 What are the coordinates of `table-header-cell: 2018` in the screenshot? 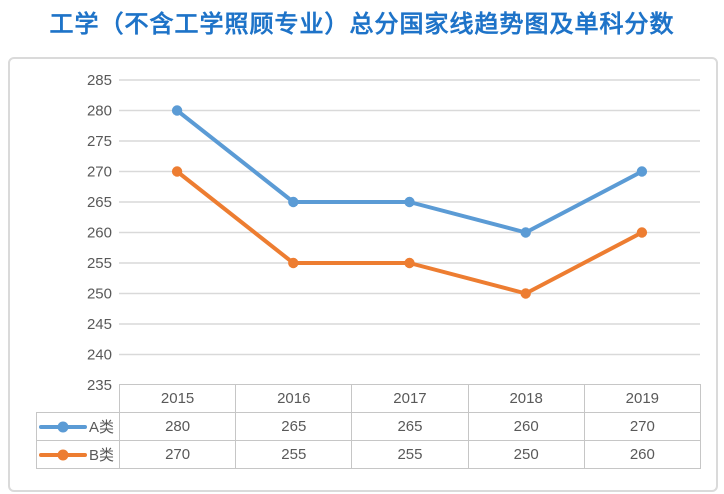 It's located at (526, 399).